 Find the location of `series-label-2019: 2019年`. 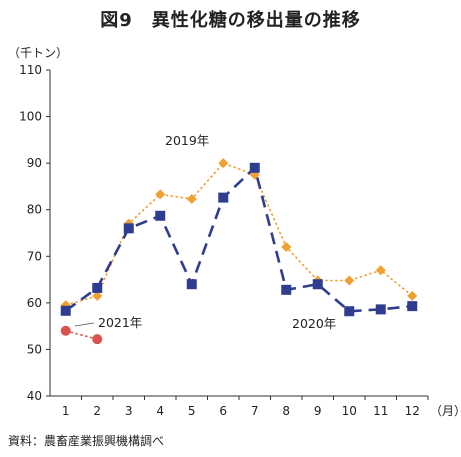

series-label-2019: 2019年 is located at coordinates (187, 140).